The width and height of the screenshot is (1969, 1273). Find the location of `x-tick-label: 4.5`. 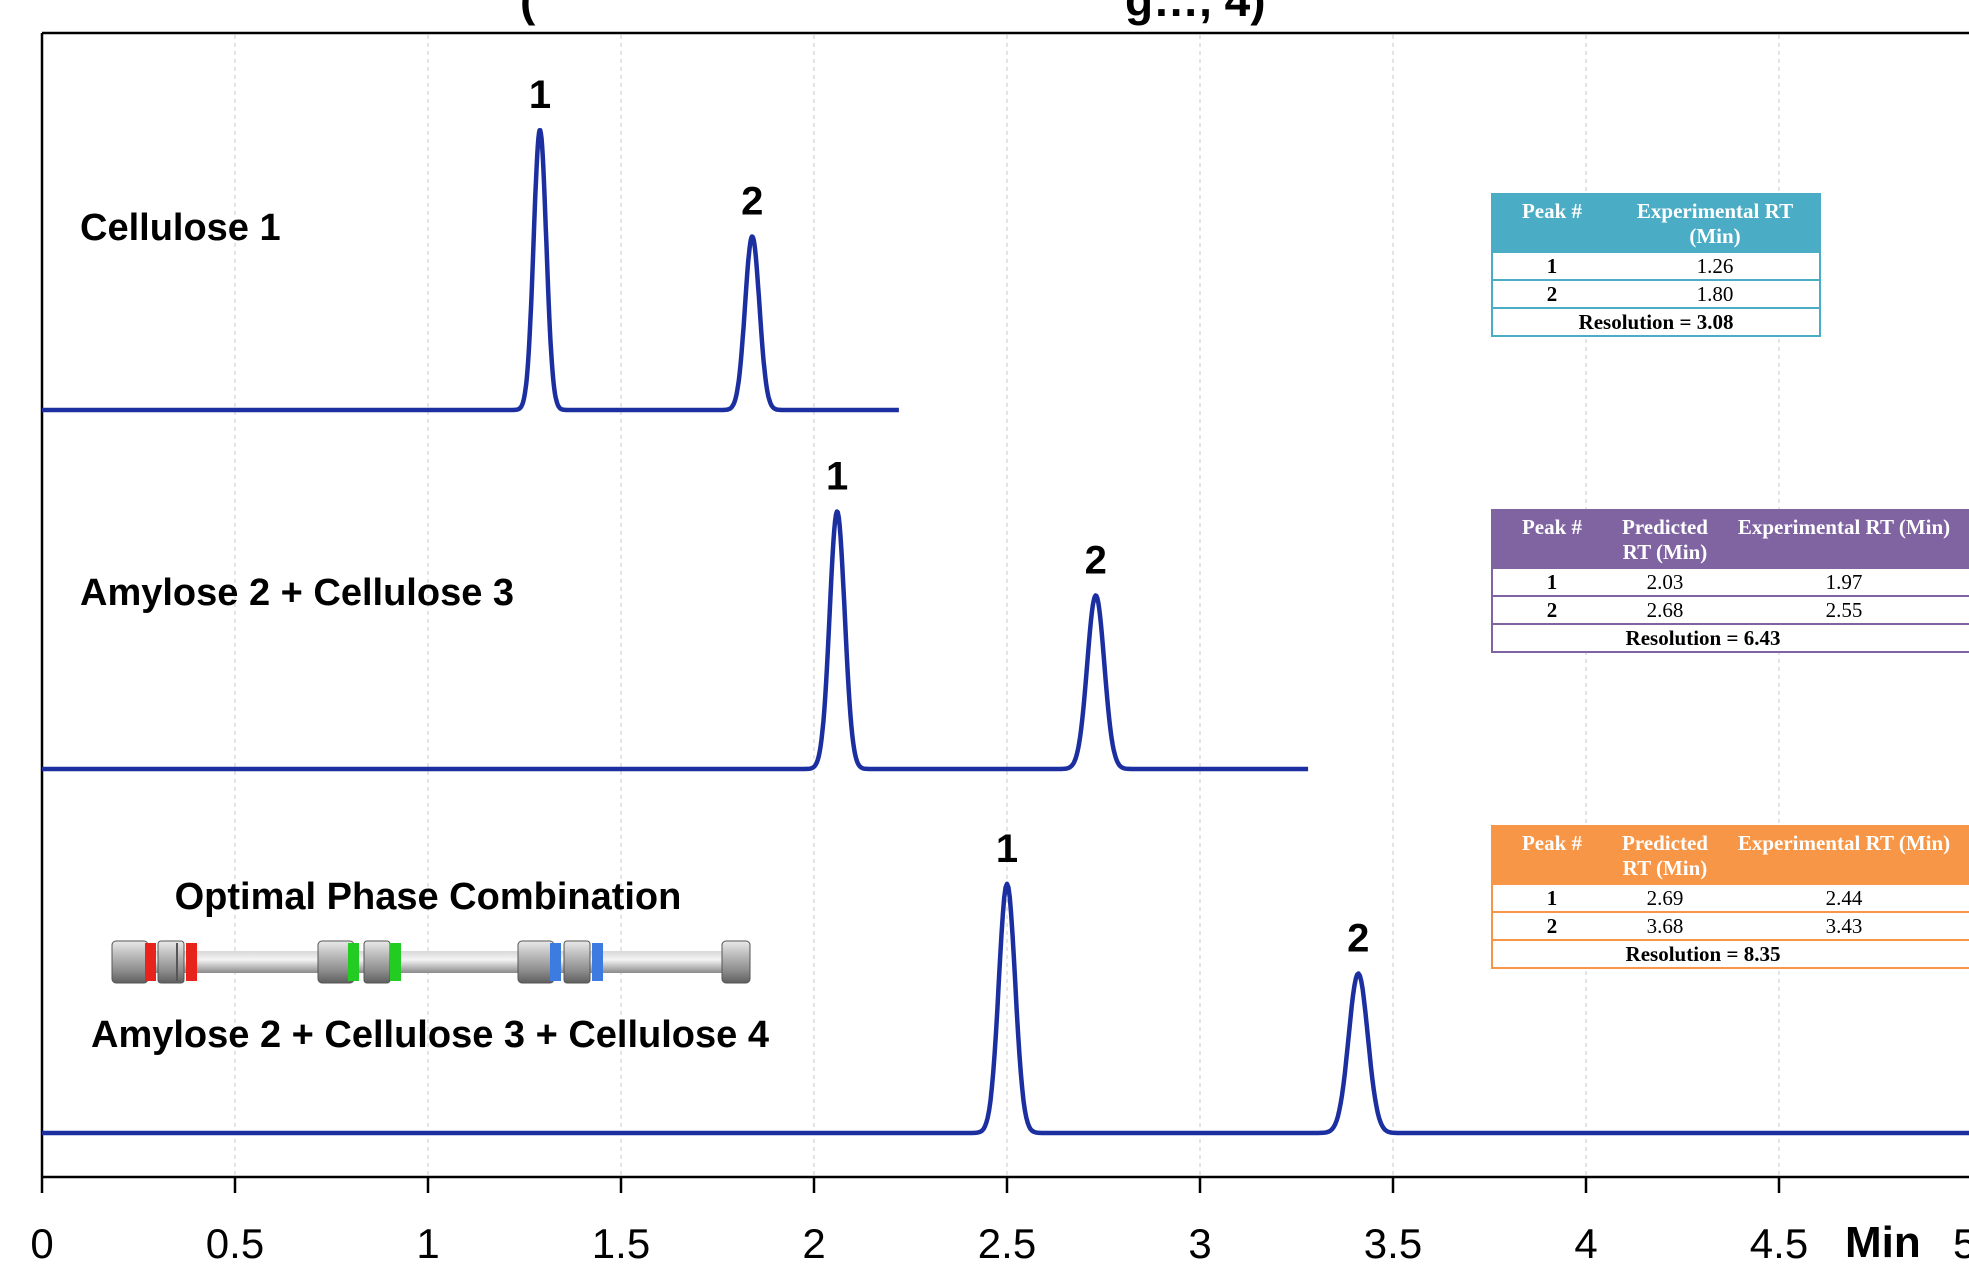

x-tick-label: 4.5 is located at coordinates (1779, 1243).